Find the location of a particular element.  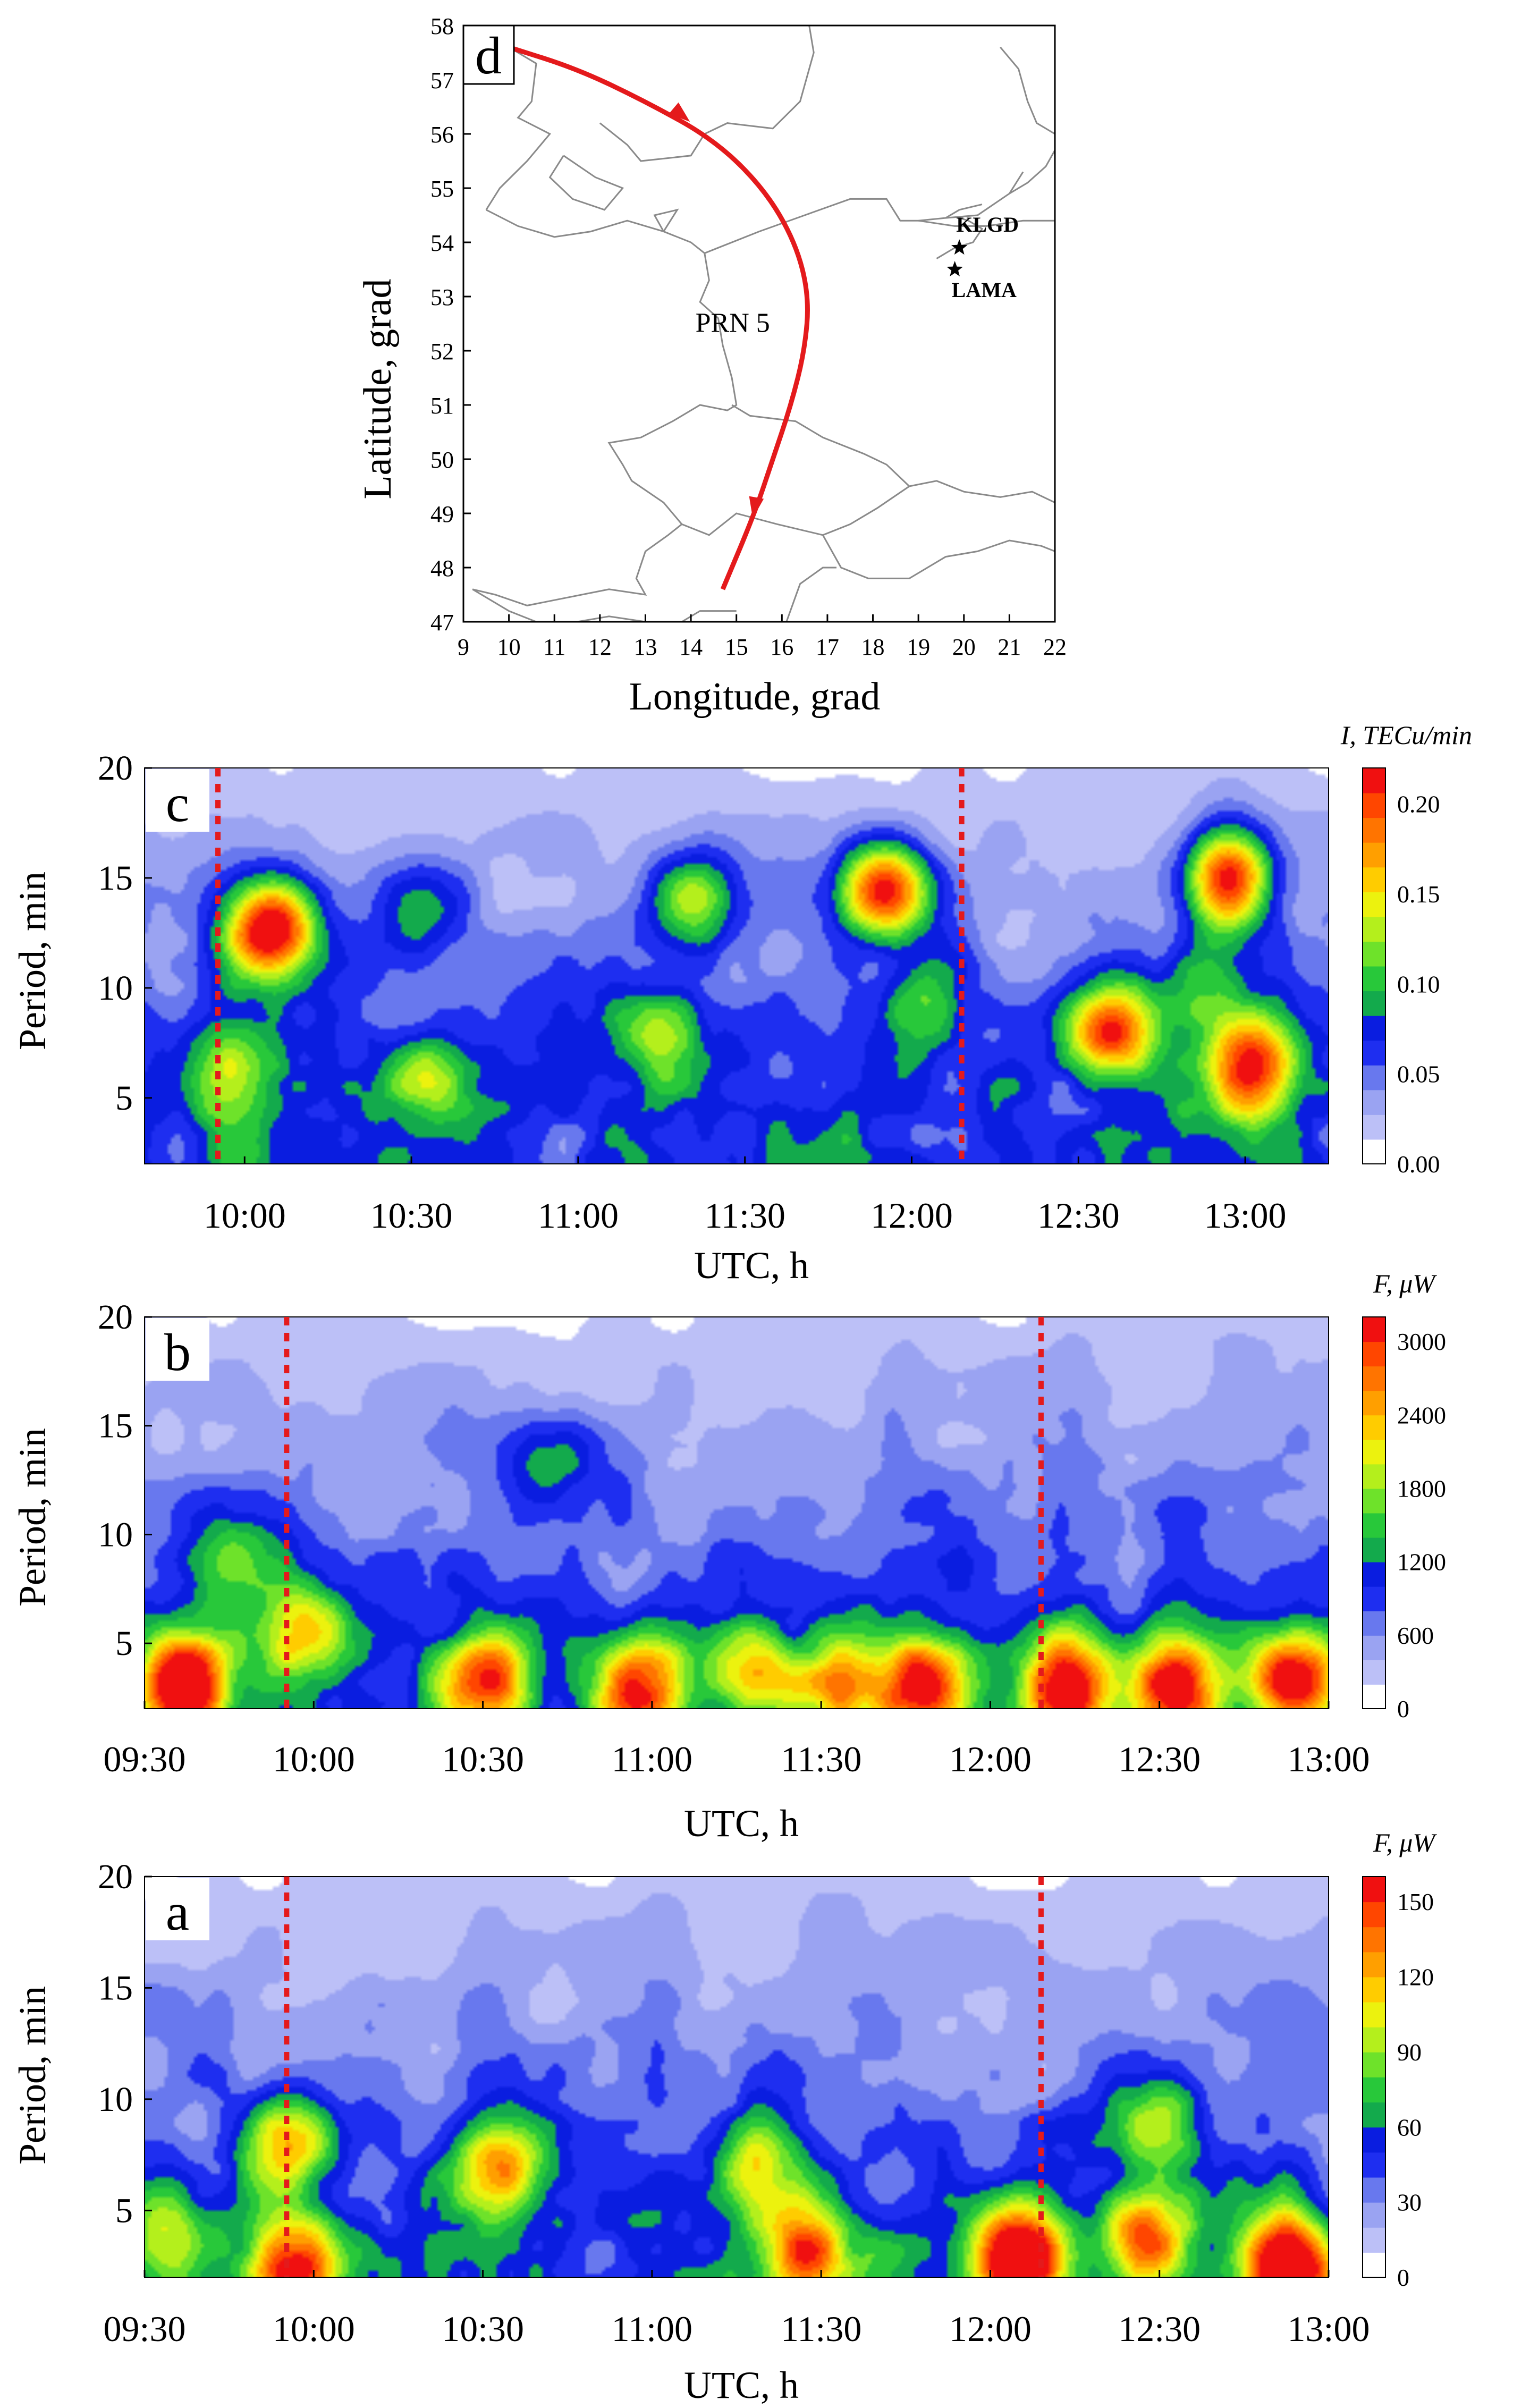

y-tick-label: 10 is located at coordinates (115, 2099).